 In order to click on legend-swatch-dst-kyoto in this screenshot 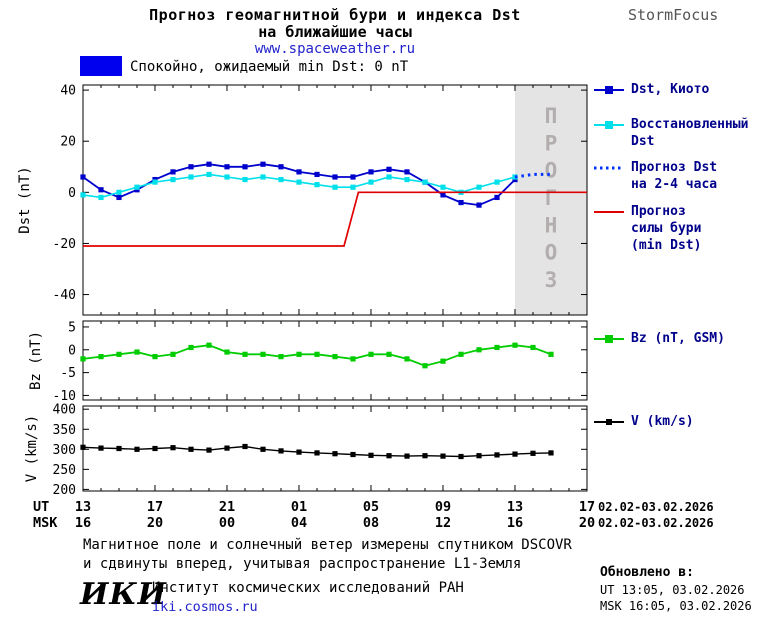, I will do `click(609, 90)`.